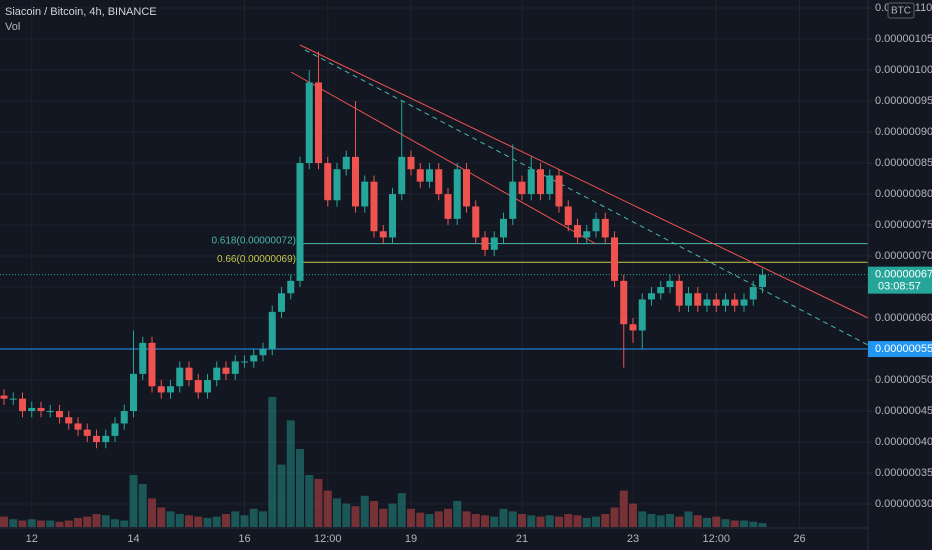 The image size is (932, 550). Describe the element at coordinates (899, 287) in the screenshot. I see `countdown-label: 03:08:57` at that location.